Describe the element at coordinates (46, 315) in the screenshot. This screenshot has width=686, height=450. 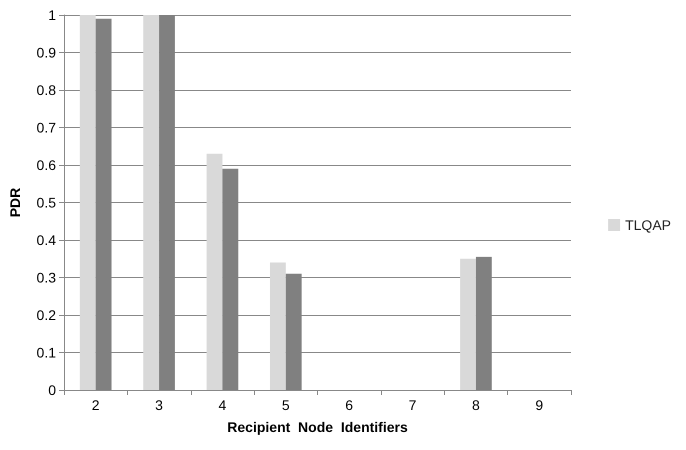
I see `y-tick-label: 0.2` at that location.